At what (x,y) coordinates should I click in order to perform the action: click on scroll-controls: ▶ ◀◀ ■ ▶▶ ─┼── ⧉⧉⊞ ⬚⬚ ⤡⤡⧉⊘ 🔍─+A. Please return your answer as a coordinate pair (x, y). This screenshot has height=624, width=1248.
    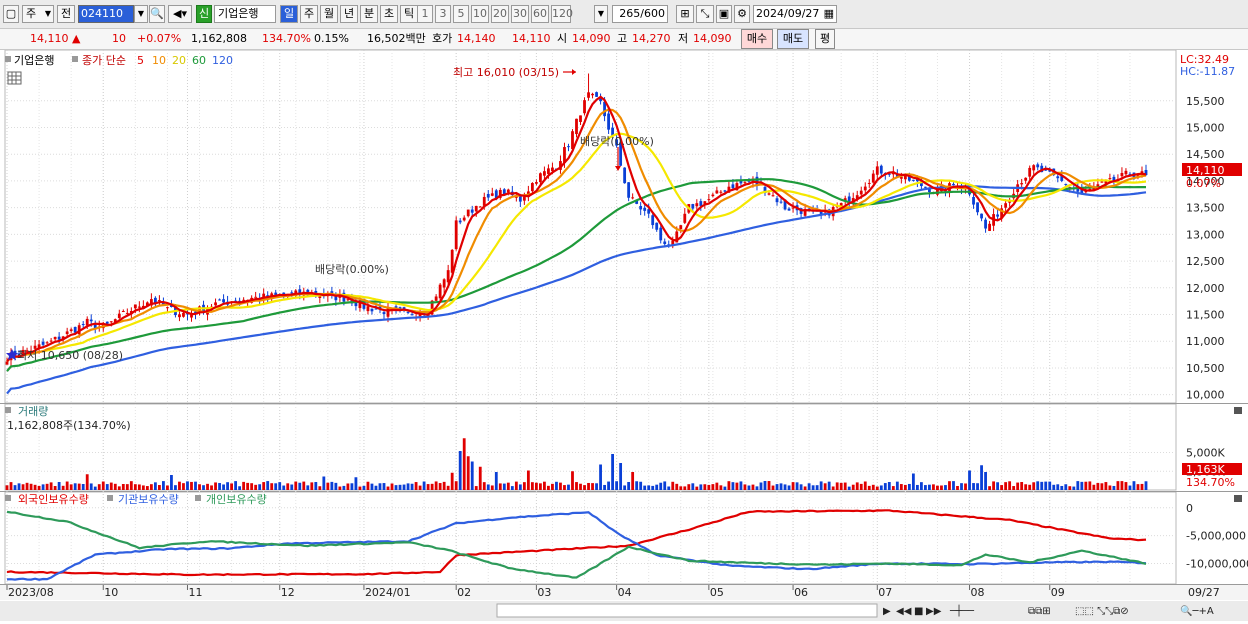
    Looking at the image, I should click on (1048, 610).